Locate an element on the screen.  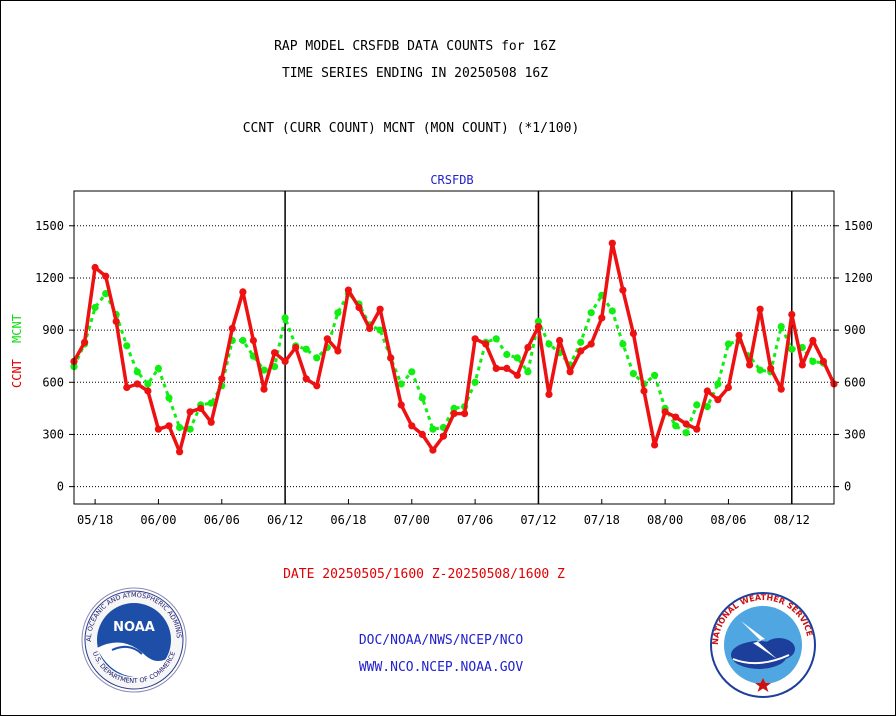
x-tick-label: 06/00 is located at coordinates (158, 520).